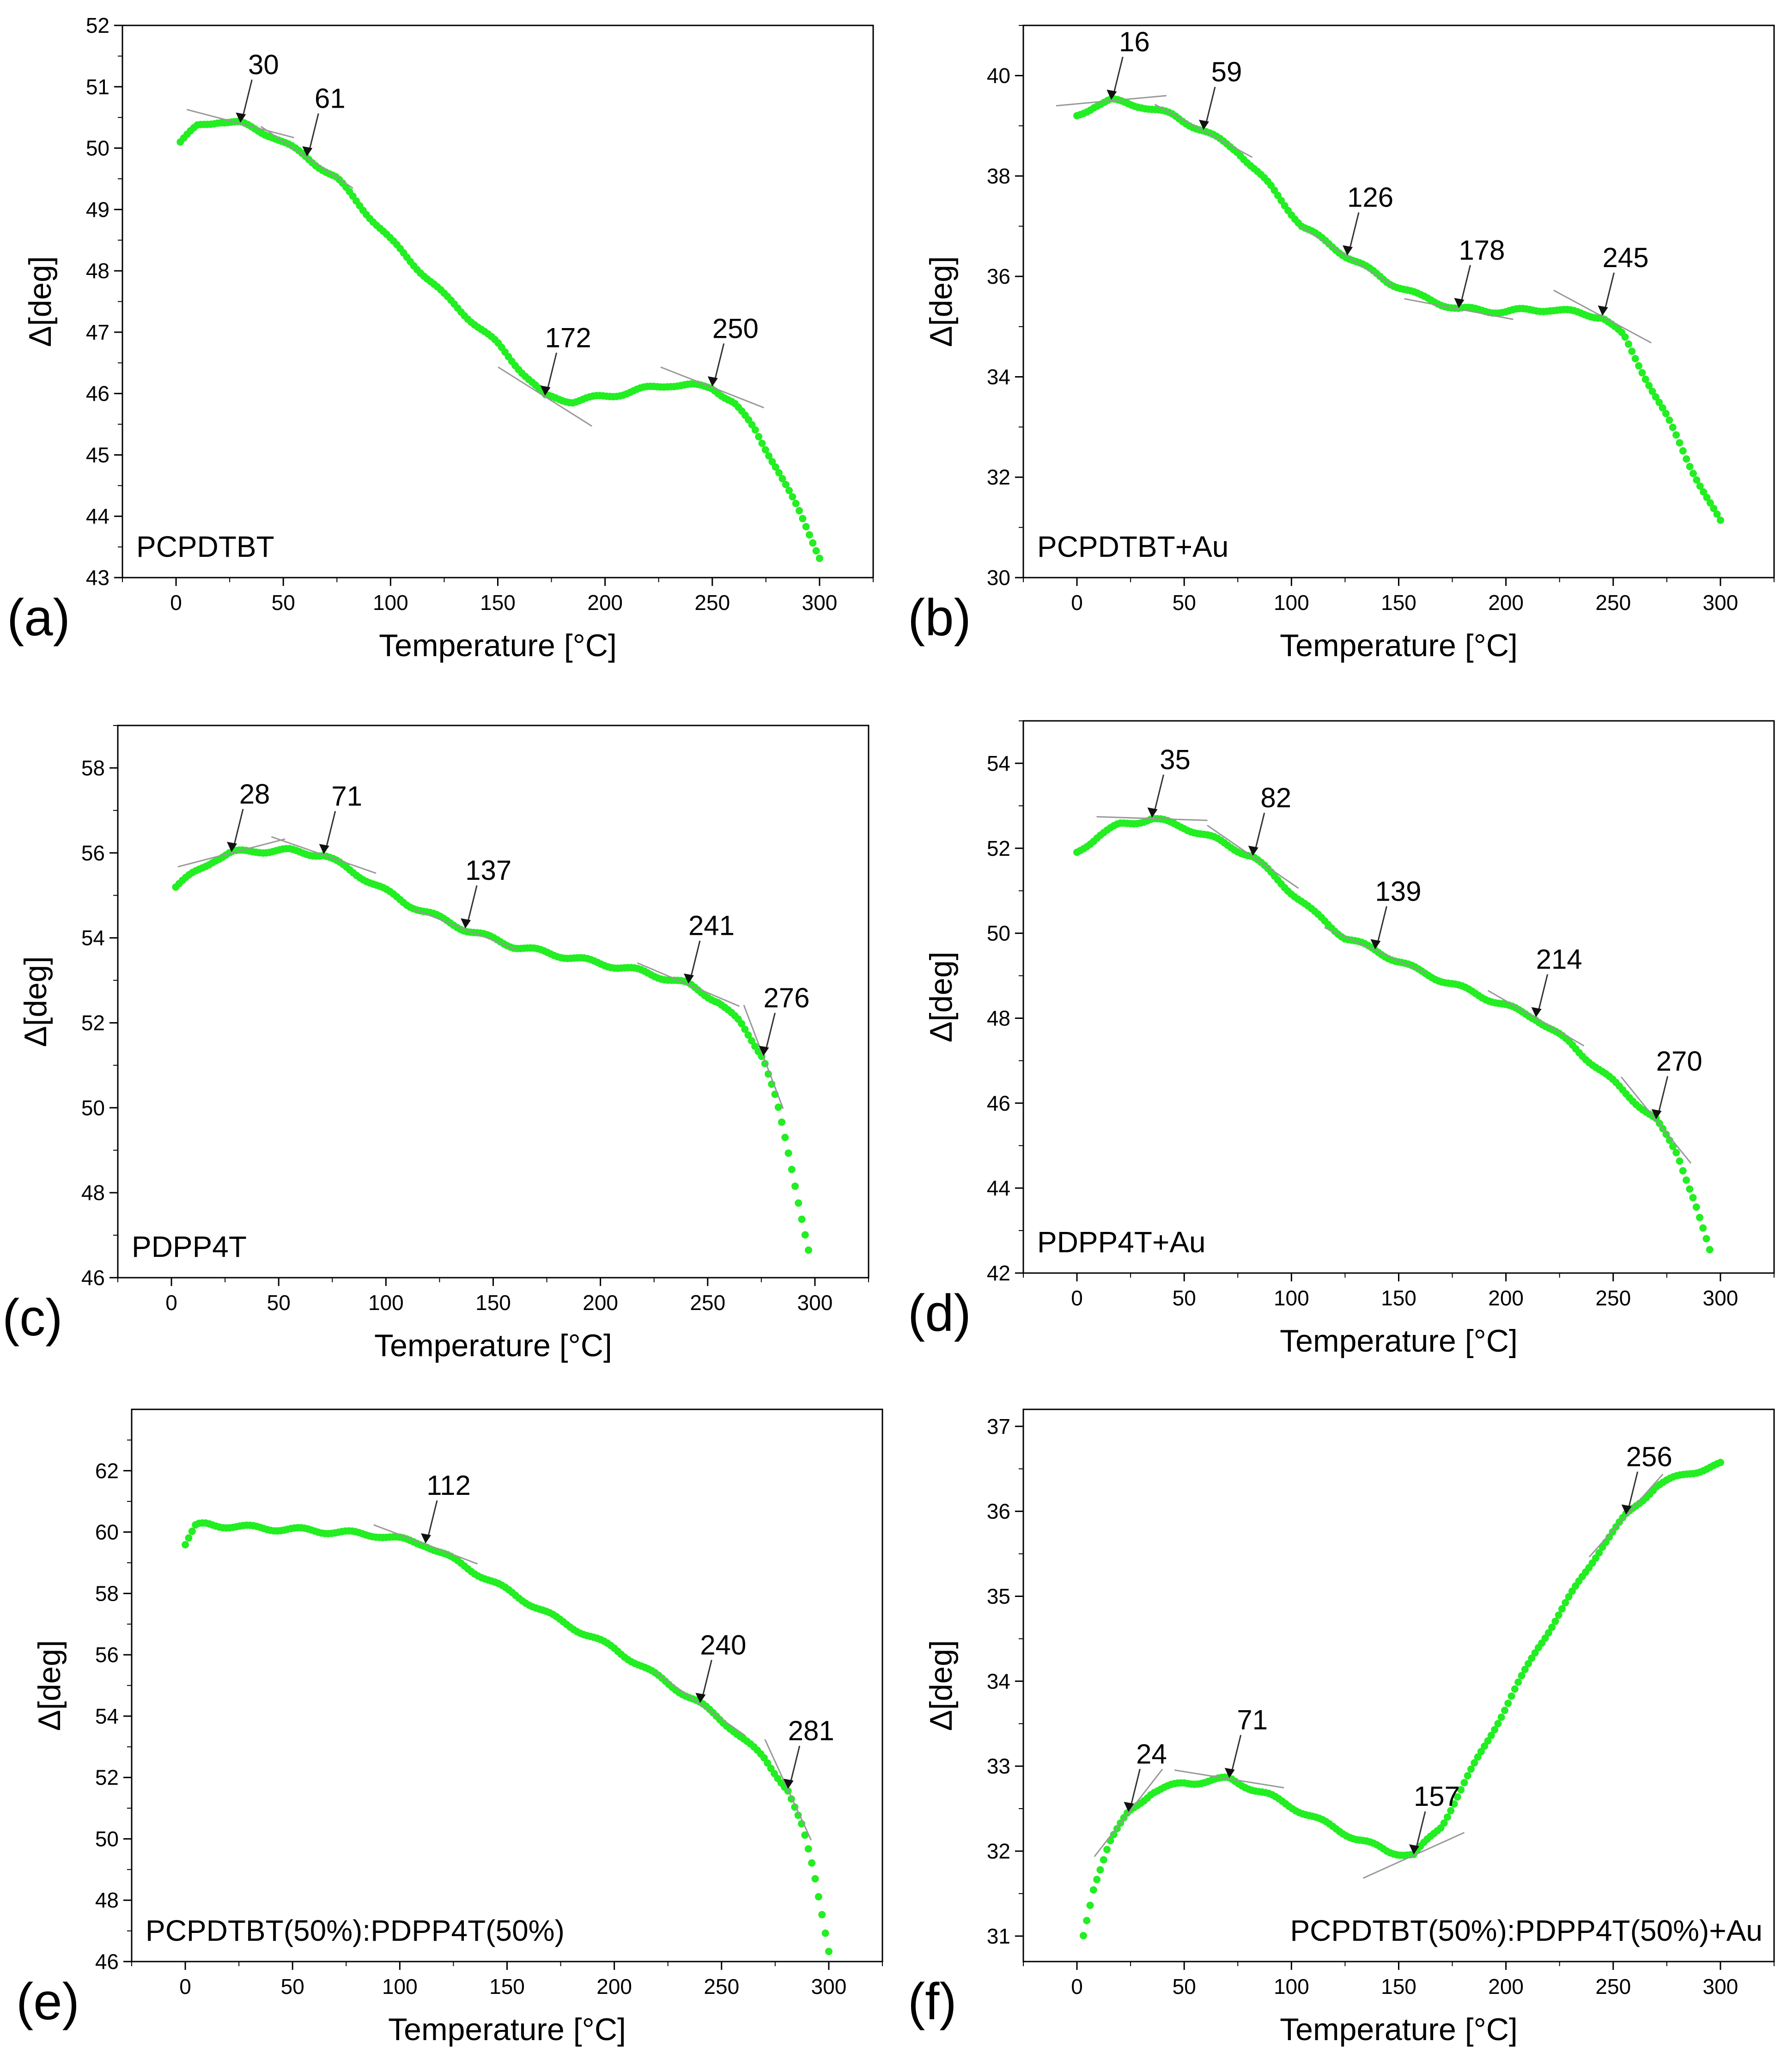 The height and width of the screenshot is (2072, 1787). Describe the element at coordinates (254, 794) in the screenshot. I see `transition-temperature-label: 28` at that location.